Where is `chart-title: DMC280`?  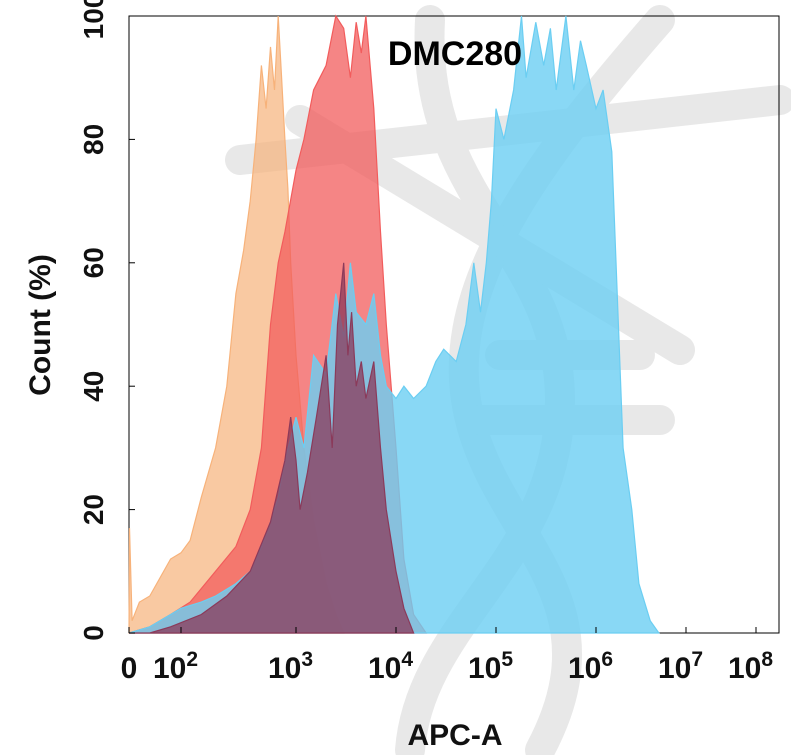 chart-title: DMC280 is located at coordinates (455, 54).